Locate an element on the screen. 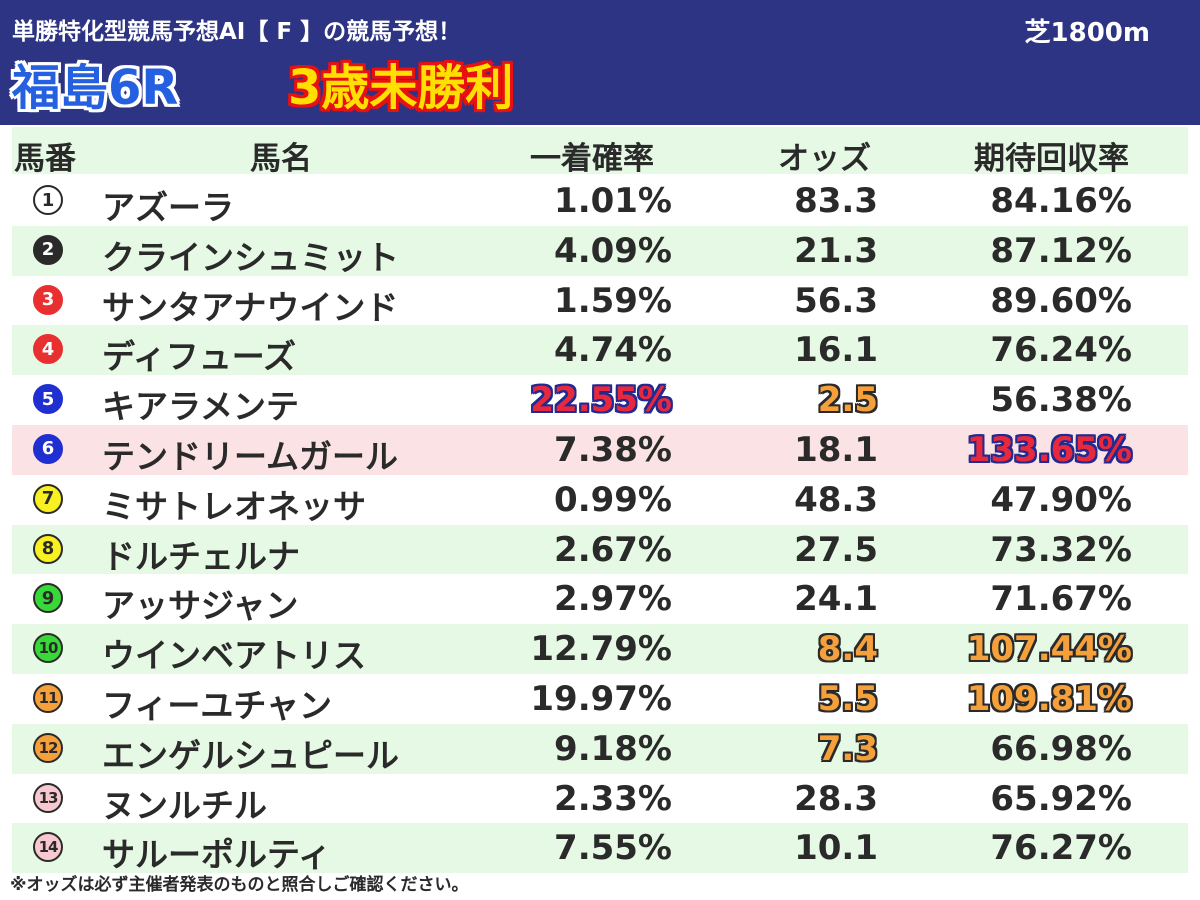 The image size is (1200, 900). table-row: 13 ヌンルチル 2.33% 28.3 65.92% is located at coordinates (600, 799).